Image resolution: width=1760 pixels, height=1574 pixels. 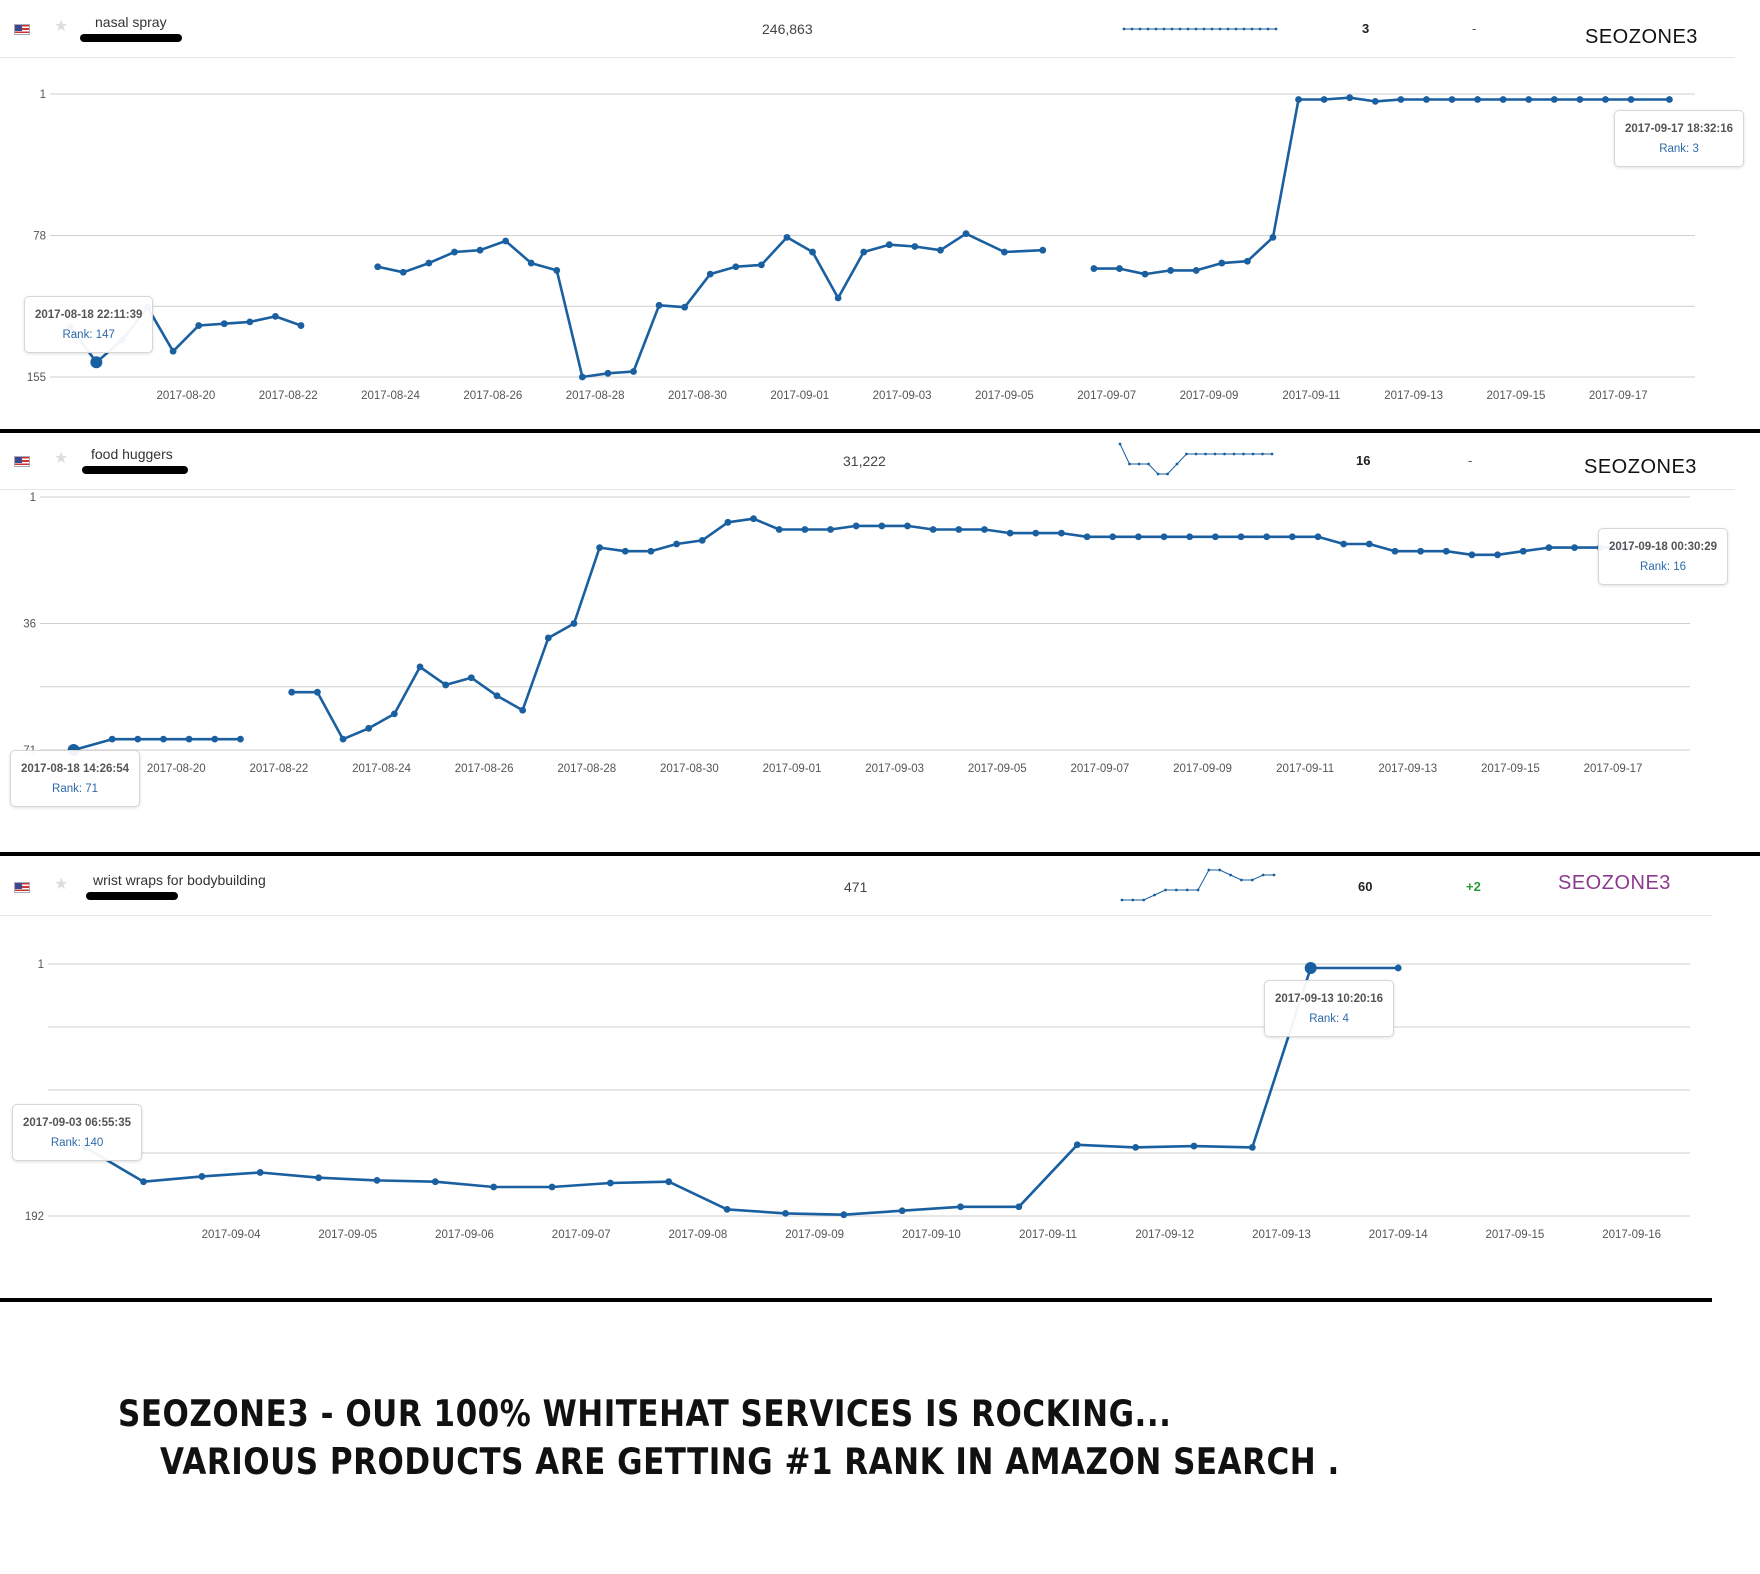 What do you see at coordinates (867, 29) in the screenshot?
I see `keyword-row: ★ nasal spray 246,863 3 - SEOZONE3` at bounding box center [867, 29].